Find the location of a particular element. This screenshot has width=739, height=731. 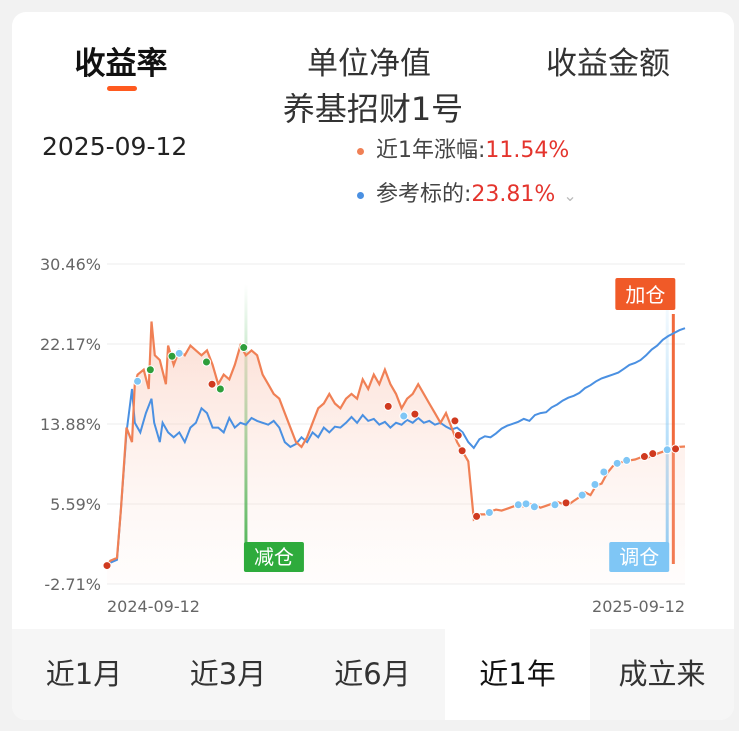

period-since-inception: 成立来 is located at coordinates (662, 674).